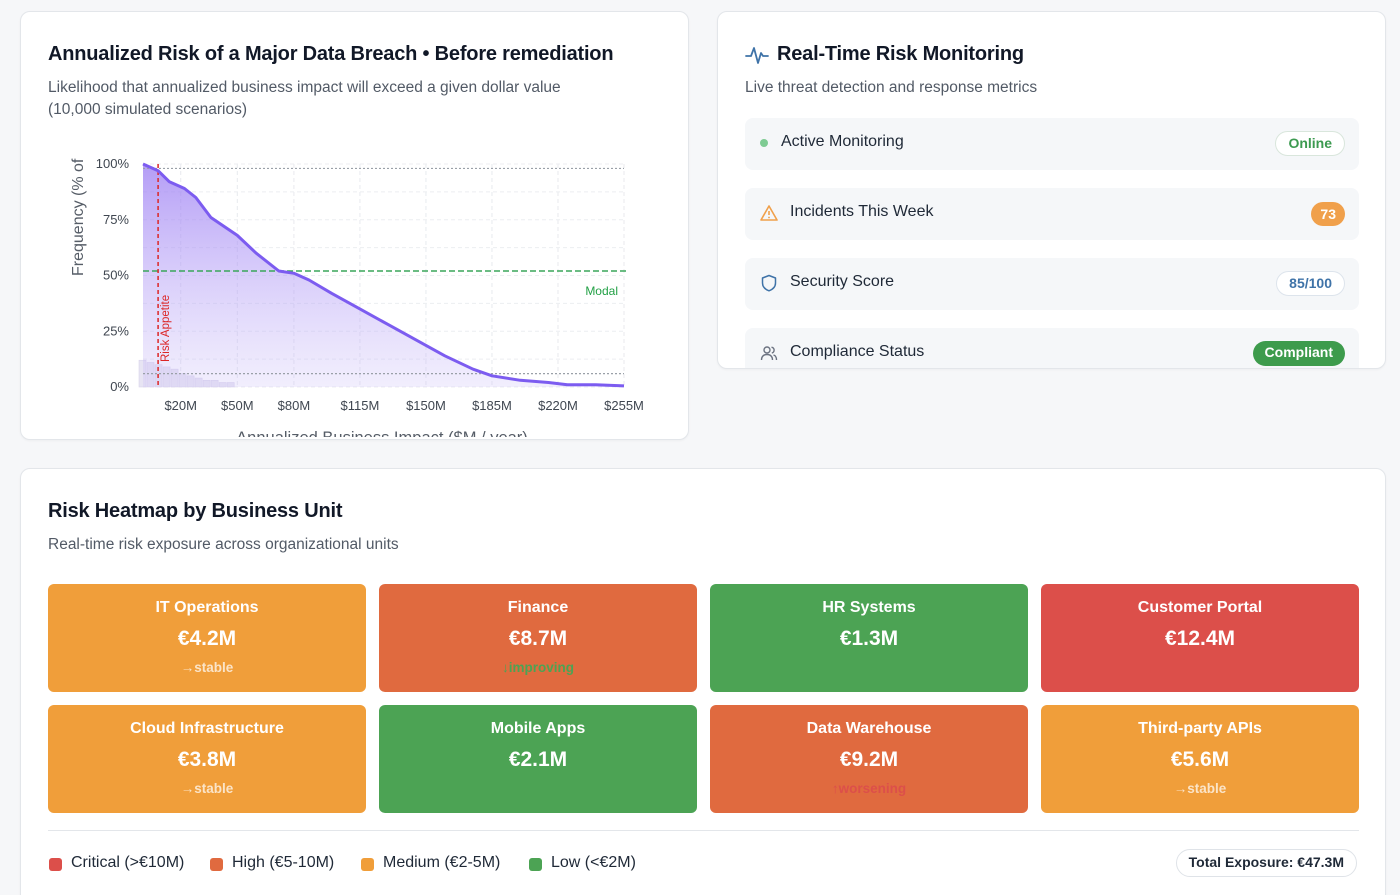 The image size is (1400, 895). I want to click on heatmap-title: Risk Heatmap by Business Unit, so click(195, 511).